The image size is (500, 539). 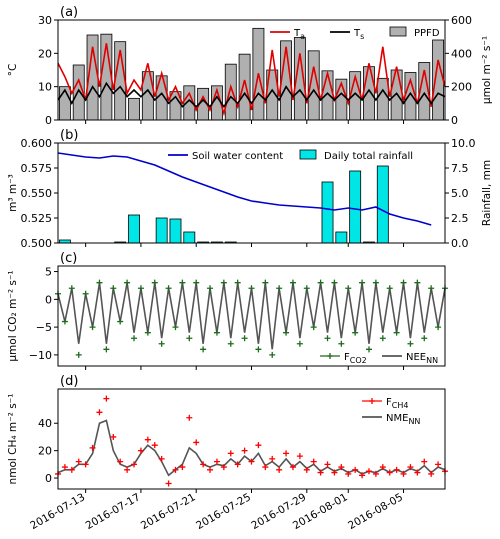 I want to click on y-tick-label: 10, so click(x=45, y=87).